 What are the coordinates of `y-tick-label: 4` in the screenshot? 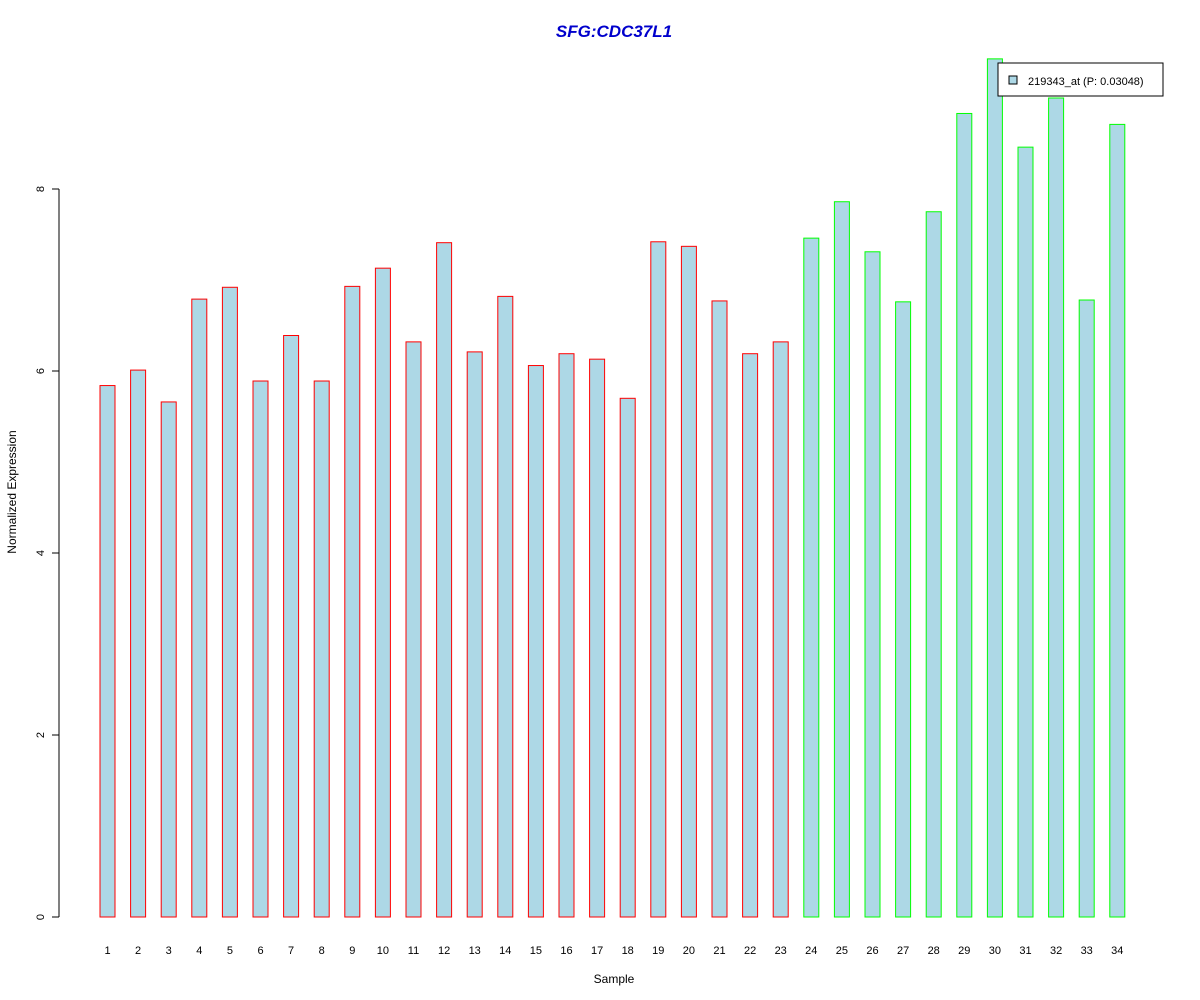 It's located at (41, 553).